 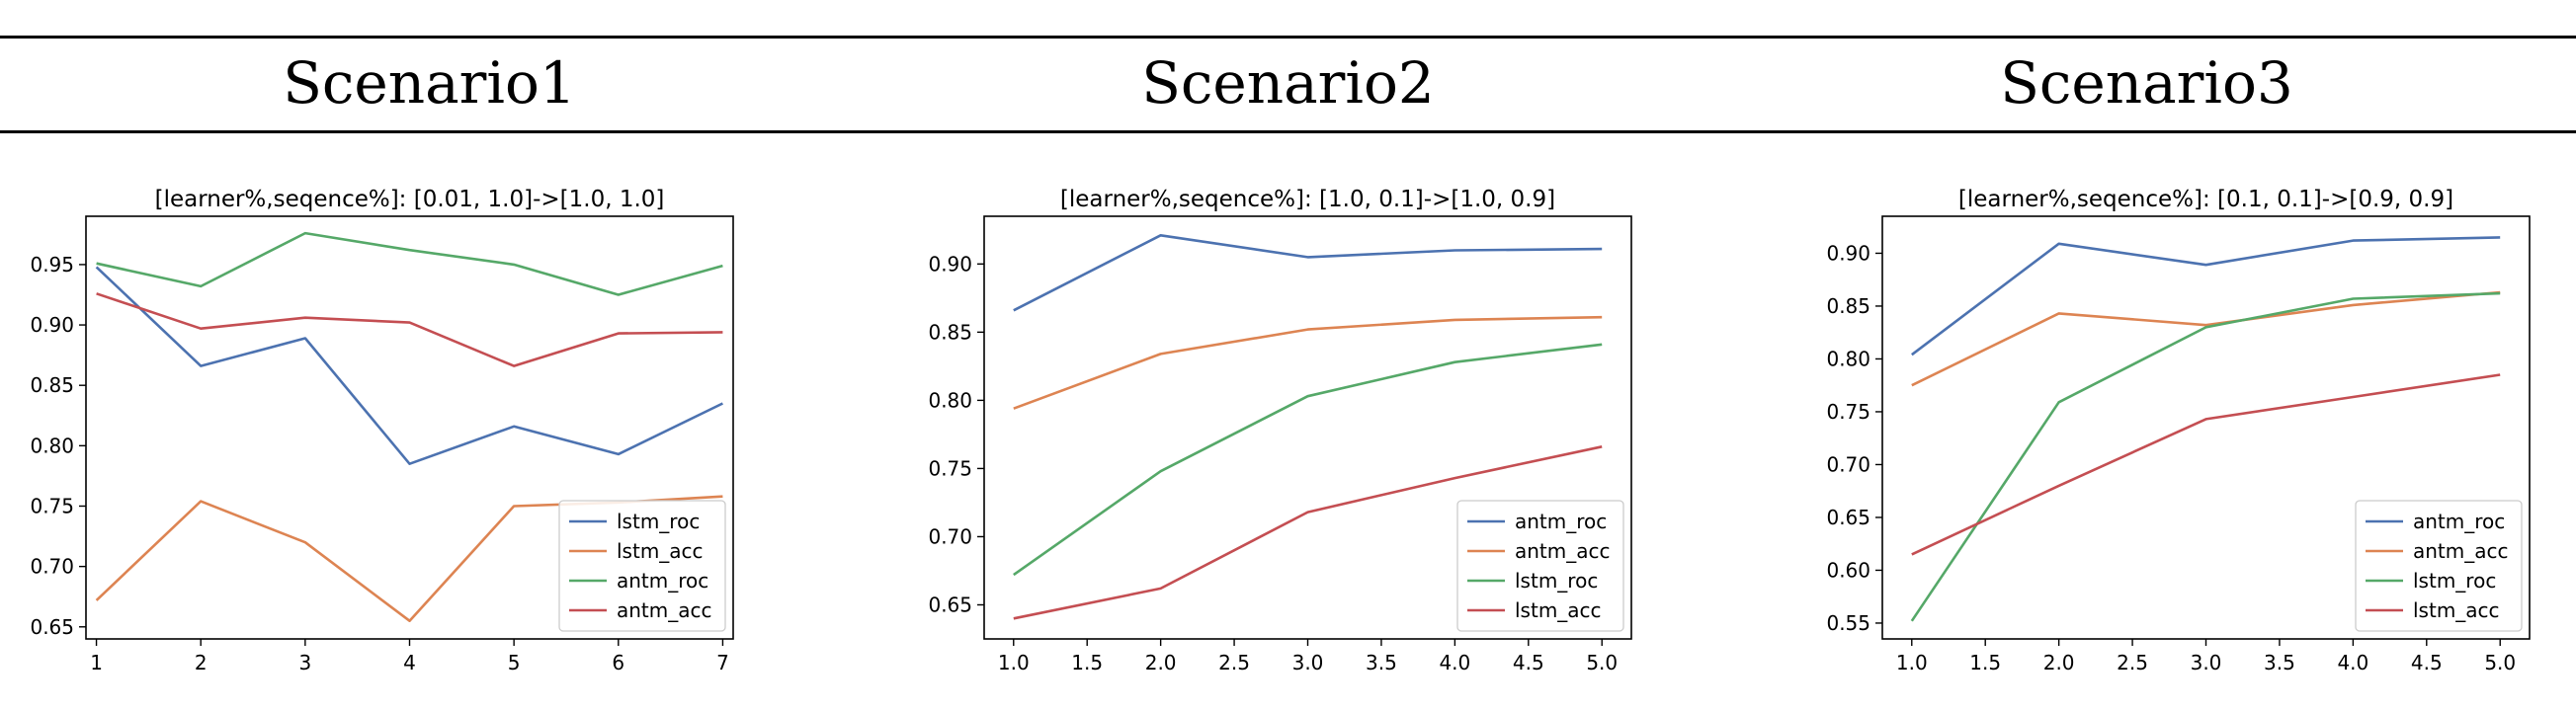 What do you see at coordinates (409, 329) in the screenshot?
I see `chart-1-series-antm_acc-line` at bounding box center [409, 329].